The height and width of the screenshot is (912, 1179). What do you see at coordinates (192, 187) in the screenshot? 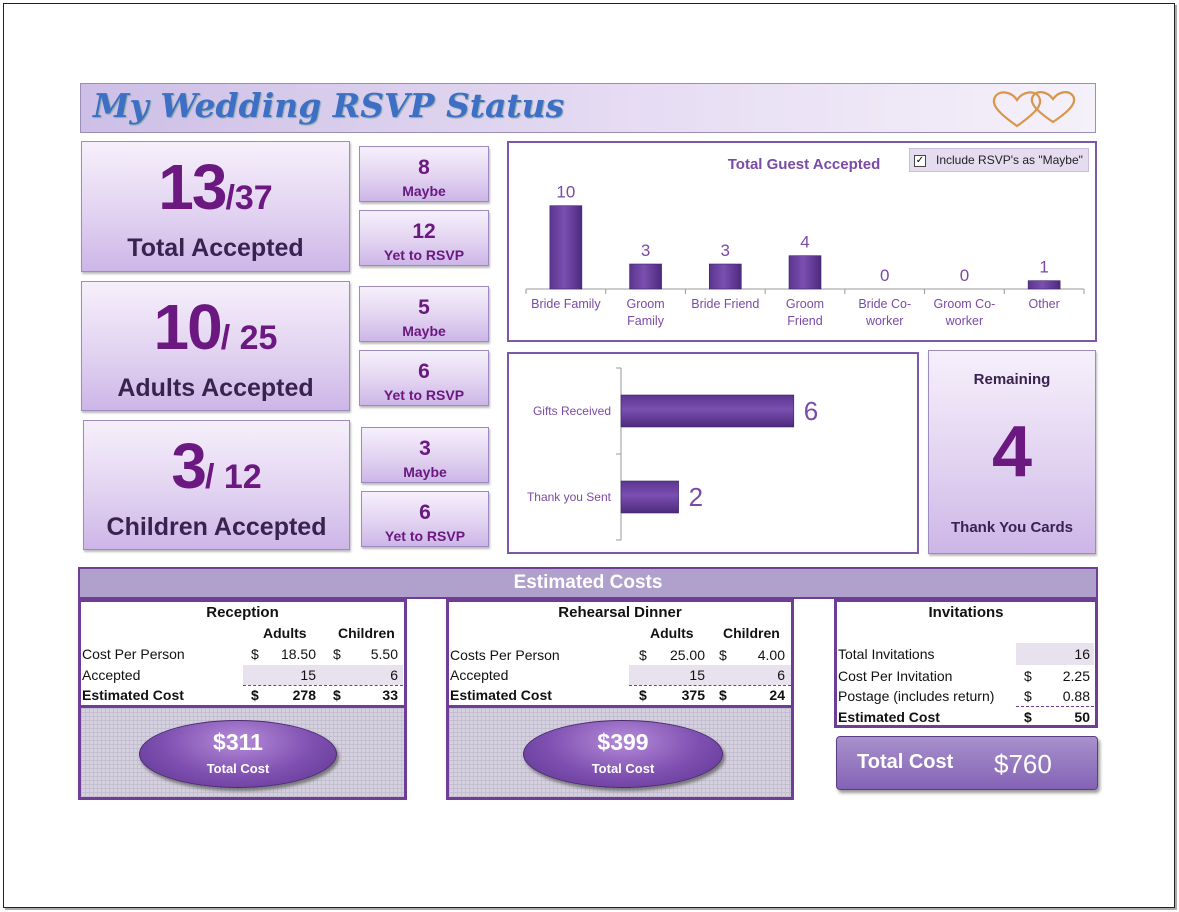
I see `total-accepted-value: 13` at bounding box center [192, 187].